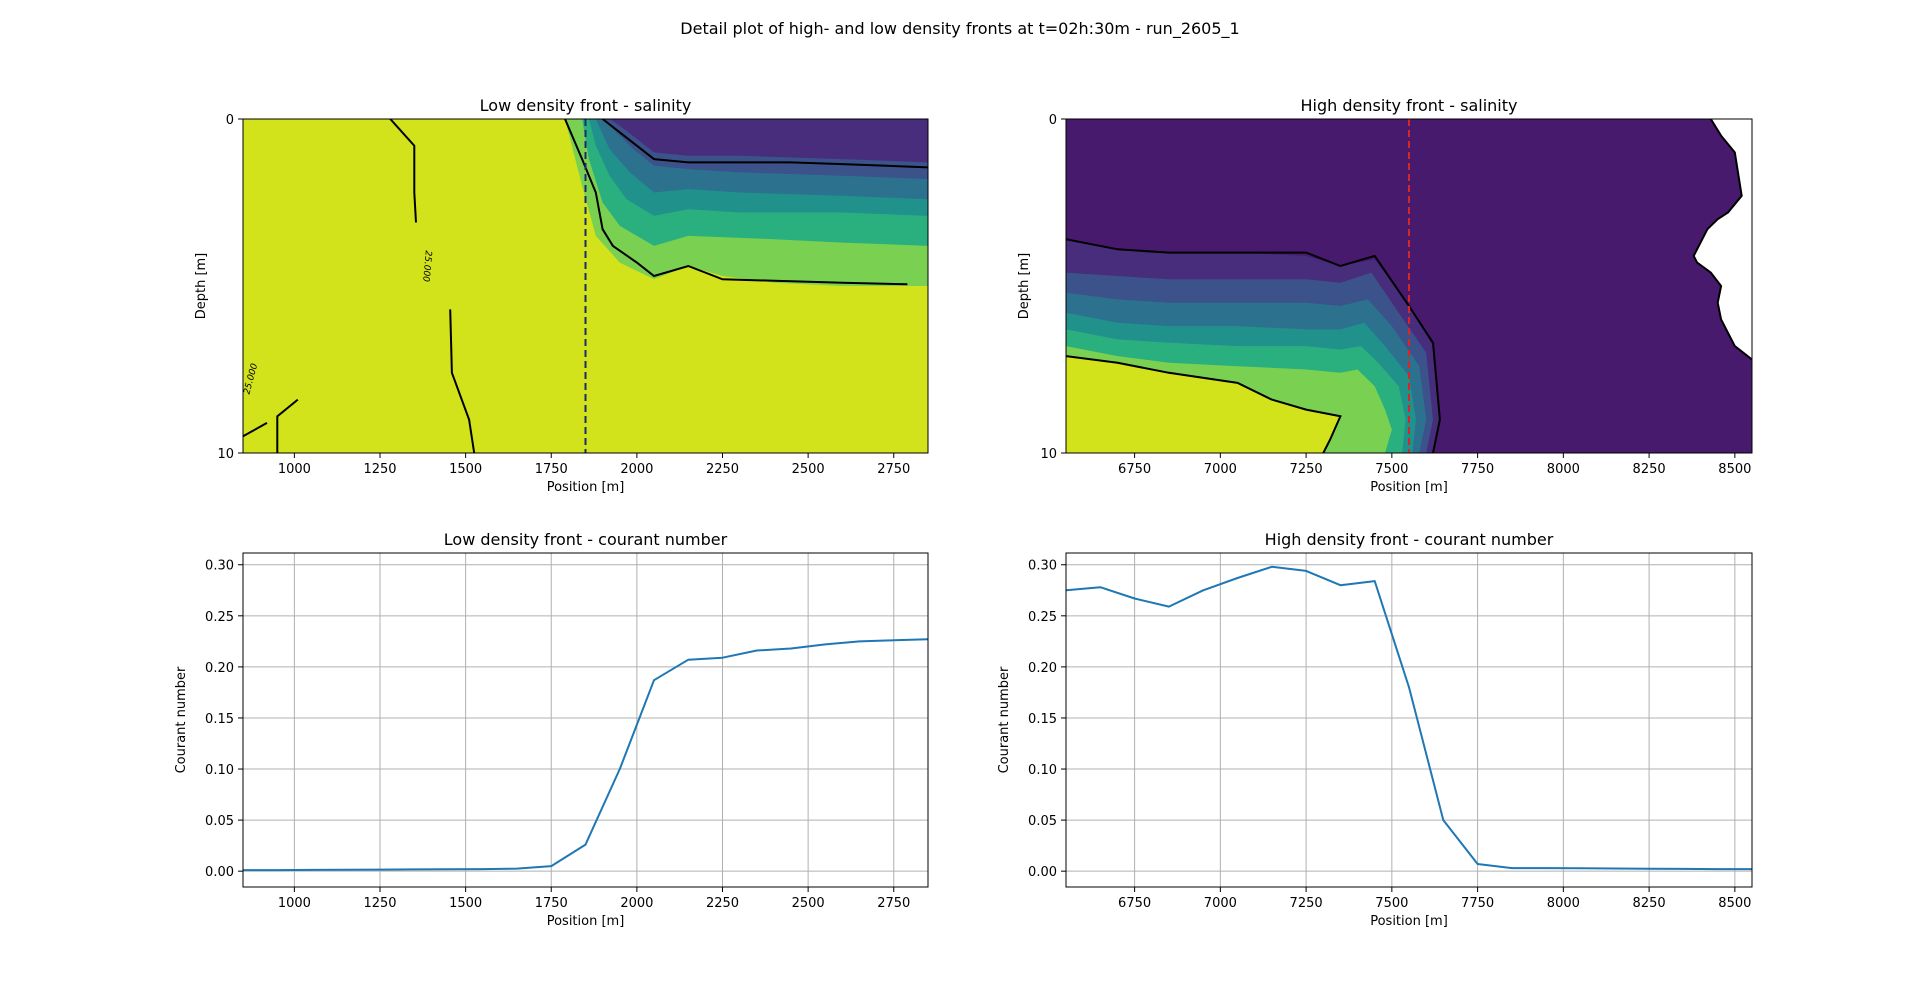  I want to click on low-courant-xtick-label-3: 1750, so click(551, 903).